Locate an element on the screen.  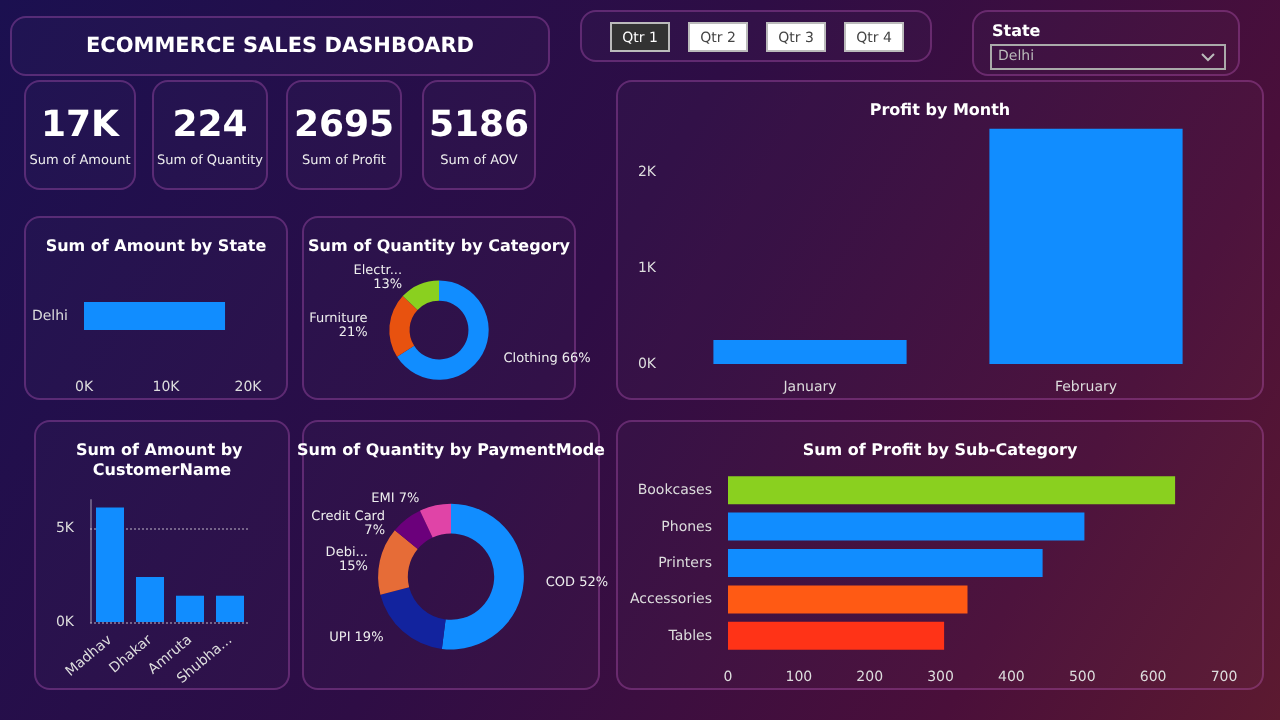
text: ECOMMERCE SALES DASHBOARD is located at coordinates (280, 46).